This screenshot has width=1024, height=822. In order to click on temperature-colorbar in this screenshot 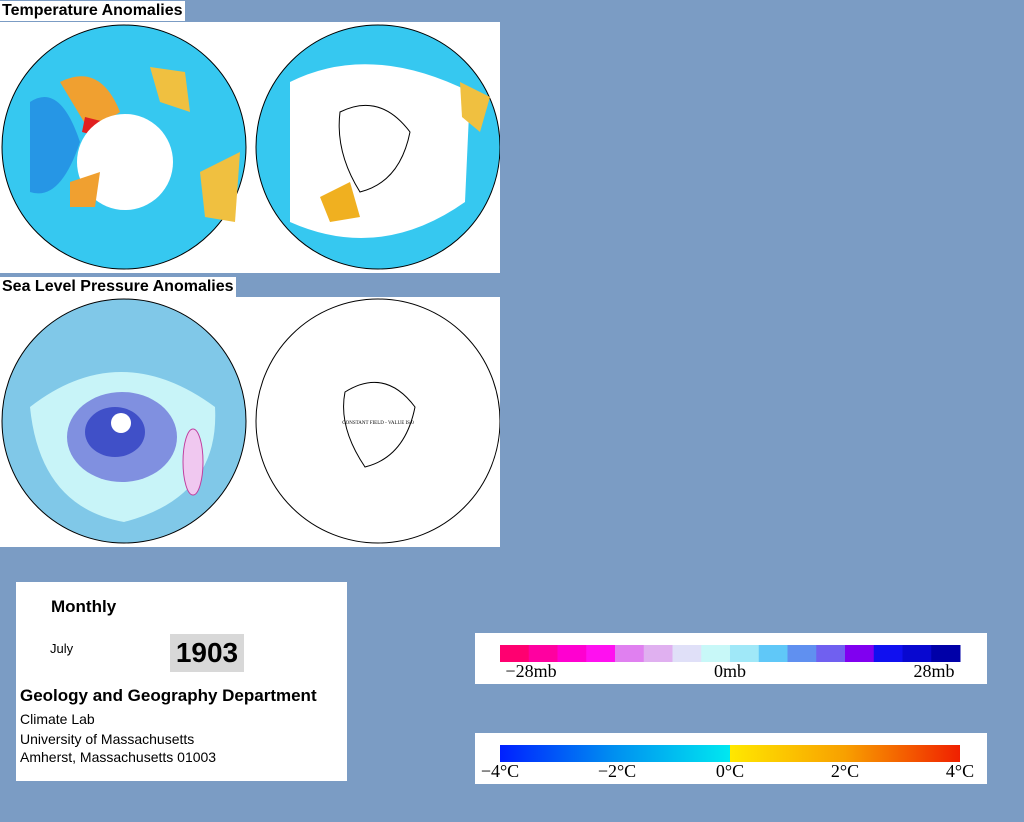, I will do `click(730, 753)`.